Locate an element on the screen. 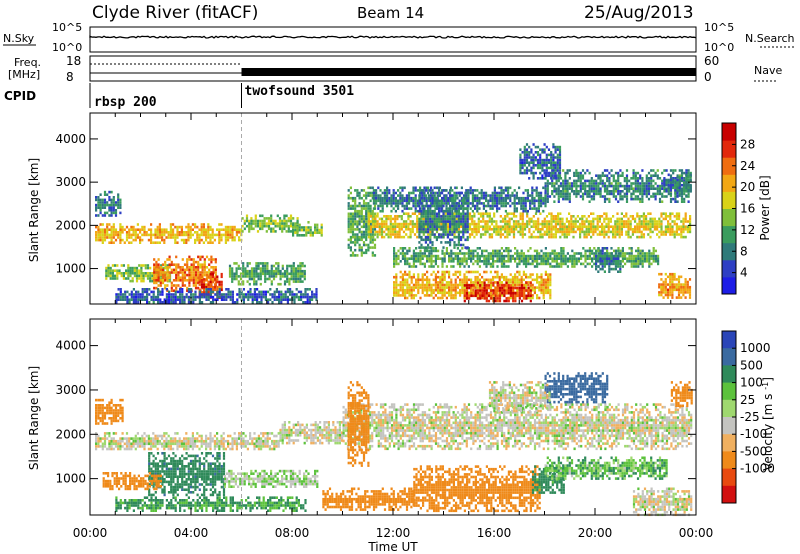  freq-label-line2: [MHz] is located at coordinates (24, 74).